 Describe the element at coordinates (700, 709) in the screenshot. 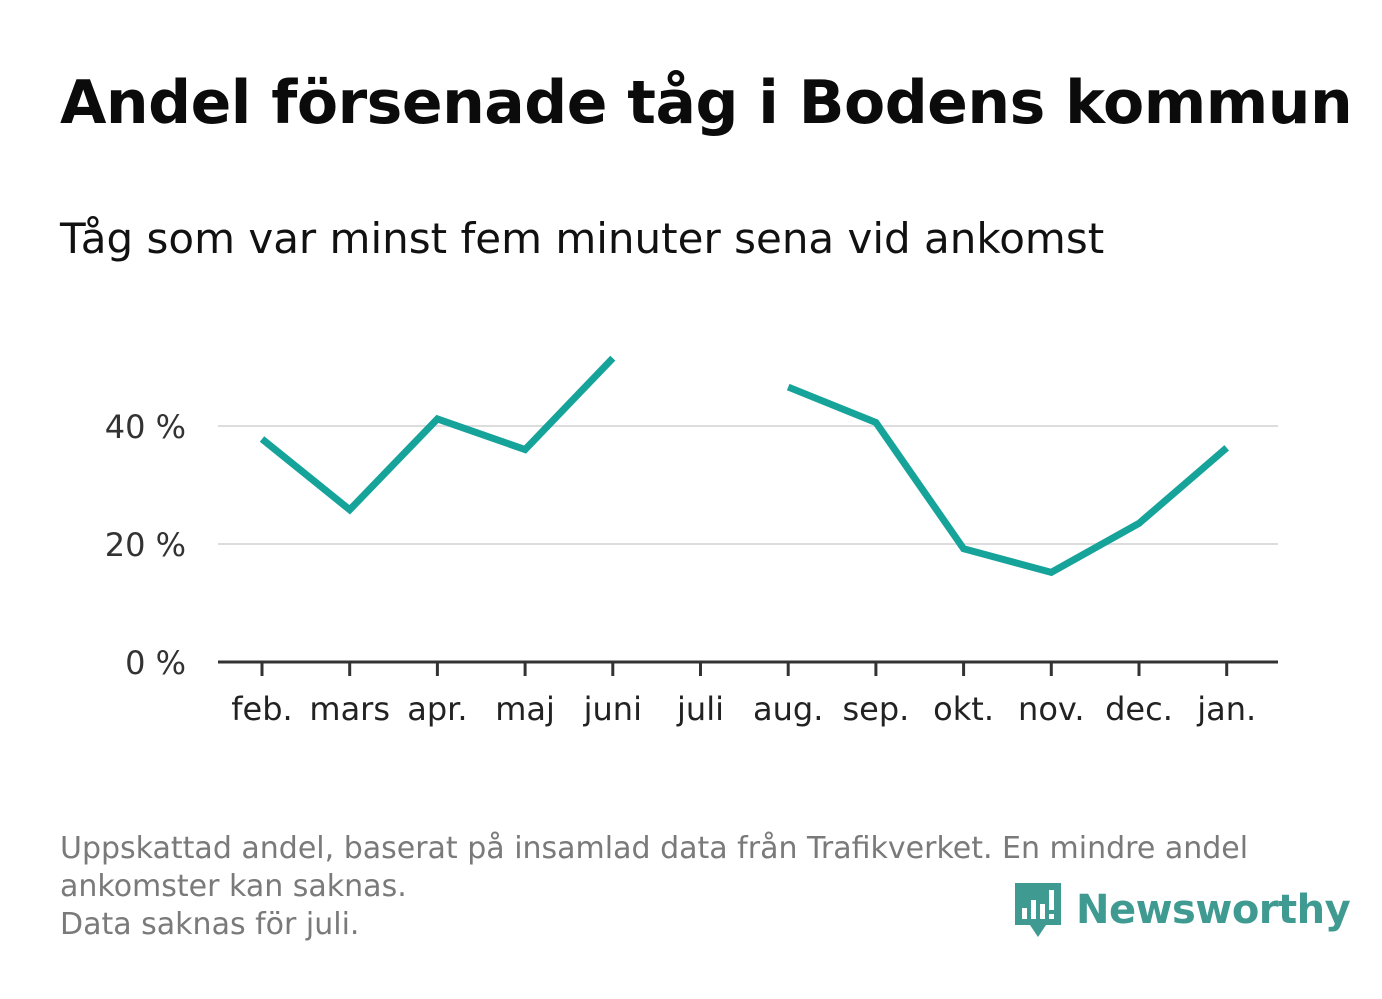

I see `x-tick-label-5: juli` at that location.